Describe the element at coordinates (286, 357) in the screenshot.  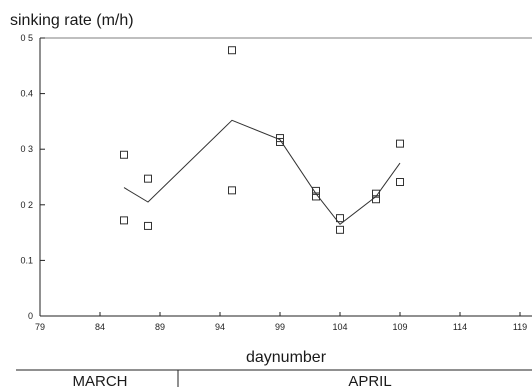
I see `x-axis-title: daynumber` at that location.